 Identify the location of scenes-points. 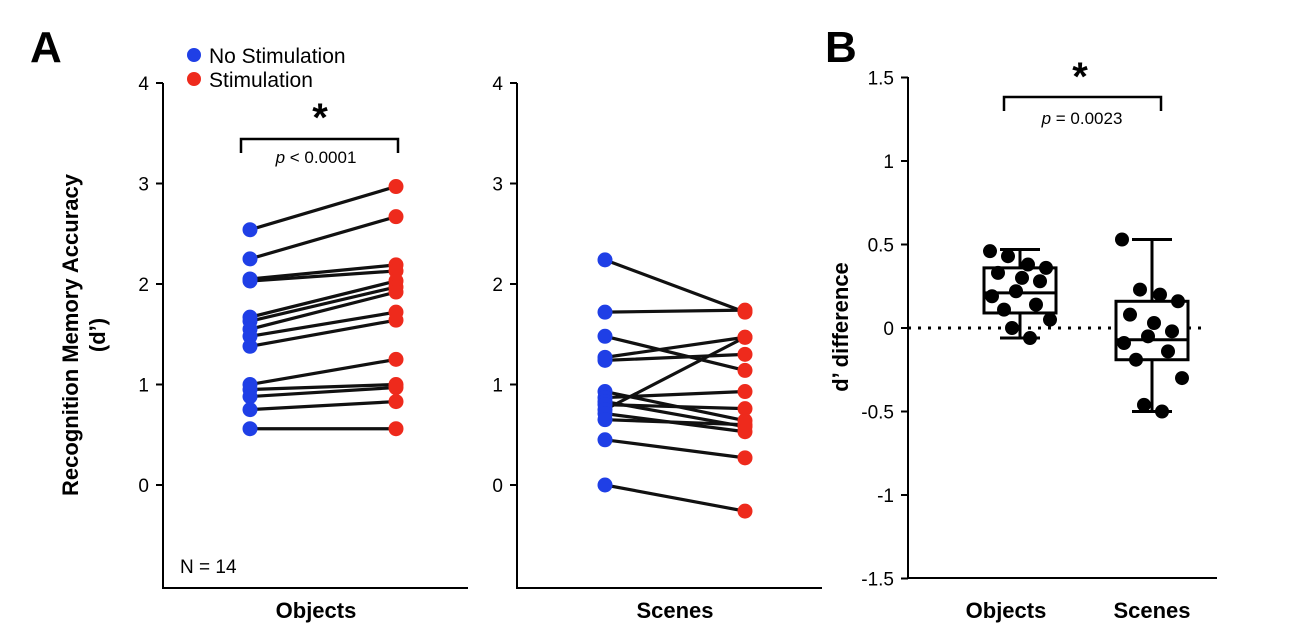
(675, 385).